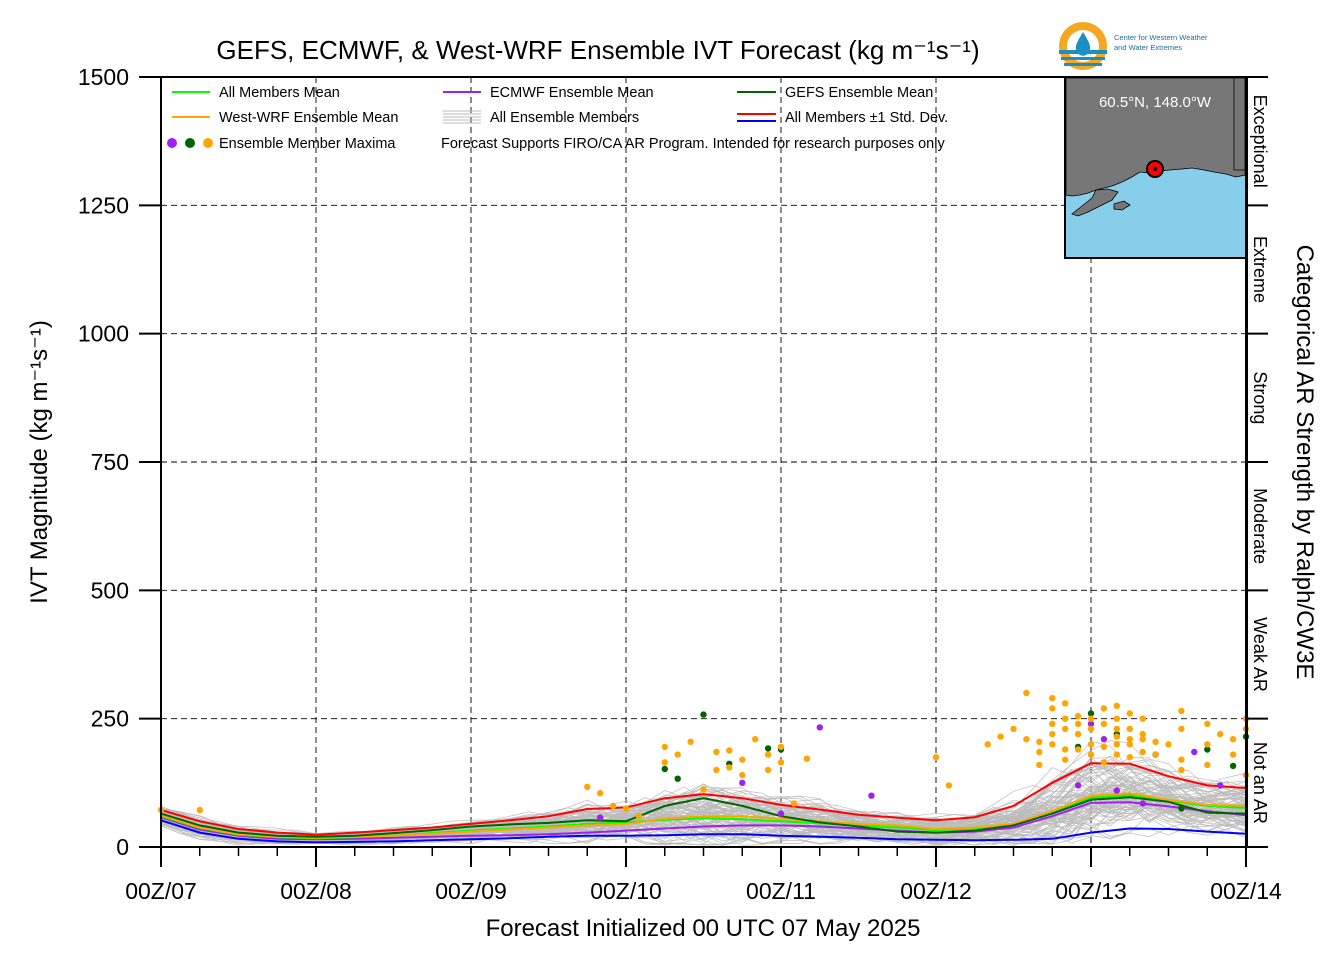 The image size is (1336, 967). What do you see at coordinates (866, 118) in the screenshot?
I see `legend-label-std-dev: All Members ±1 Std. Dev.` at bounding box center [866, 118].